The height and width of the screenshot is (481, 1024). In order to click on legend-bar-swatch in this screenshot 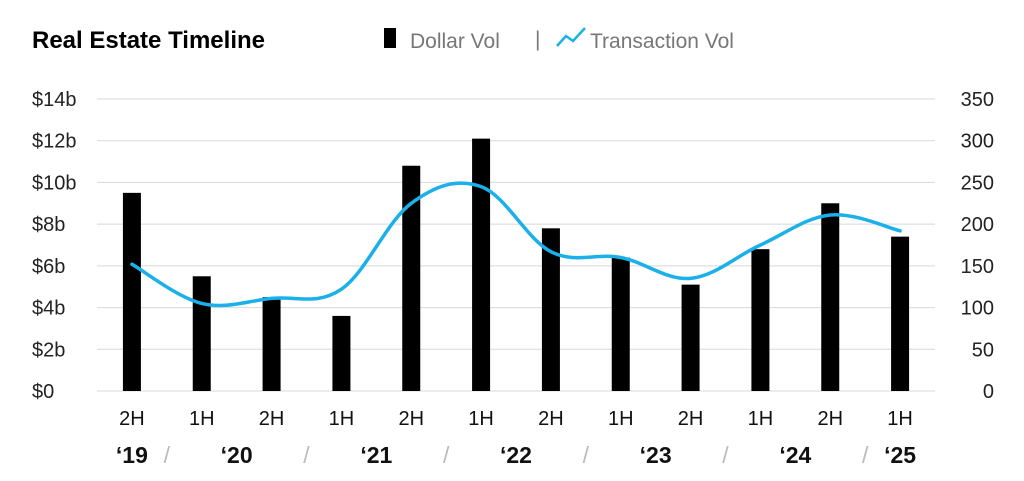, I will do `click(390, 38)`.